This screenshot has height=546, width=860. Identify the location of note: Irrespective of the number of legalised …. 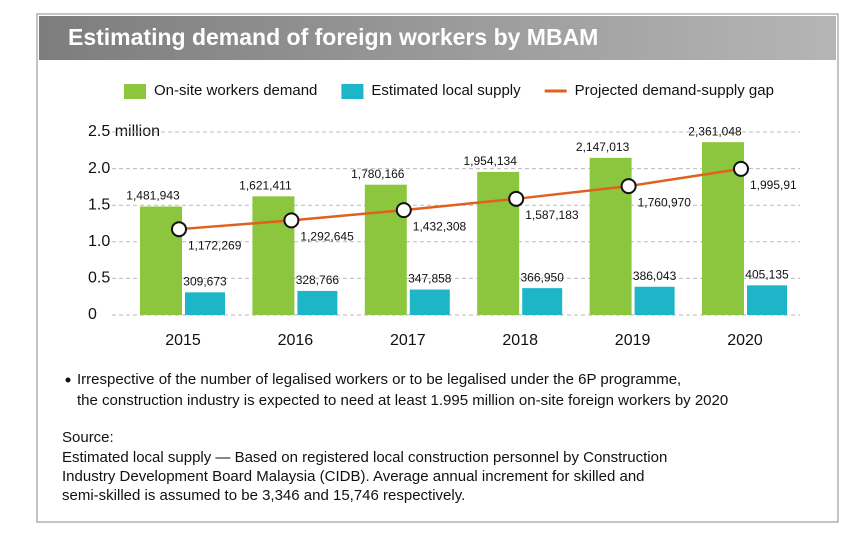
(379, 379).